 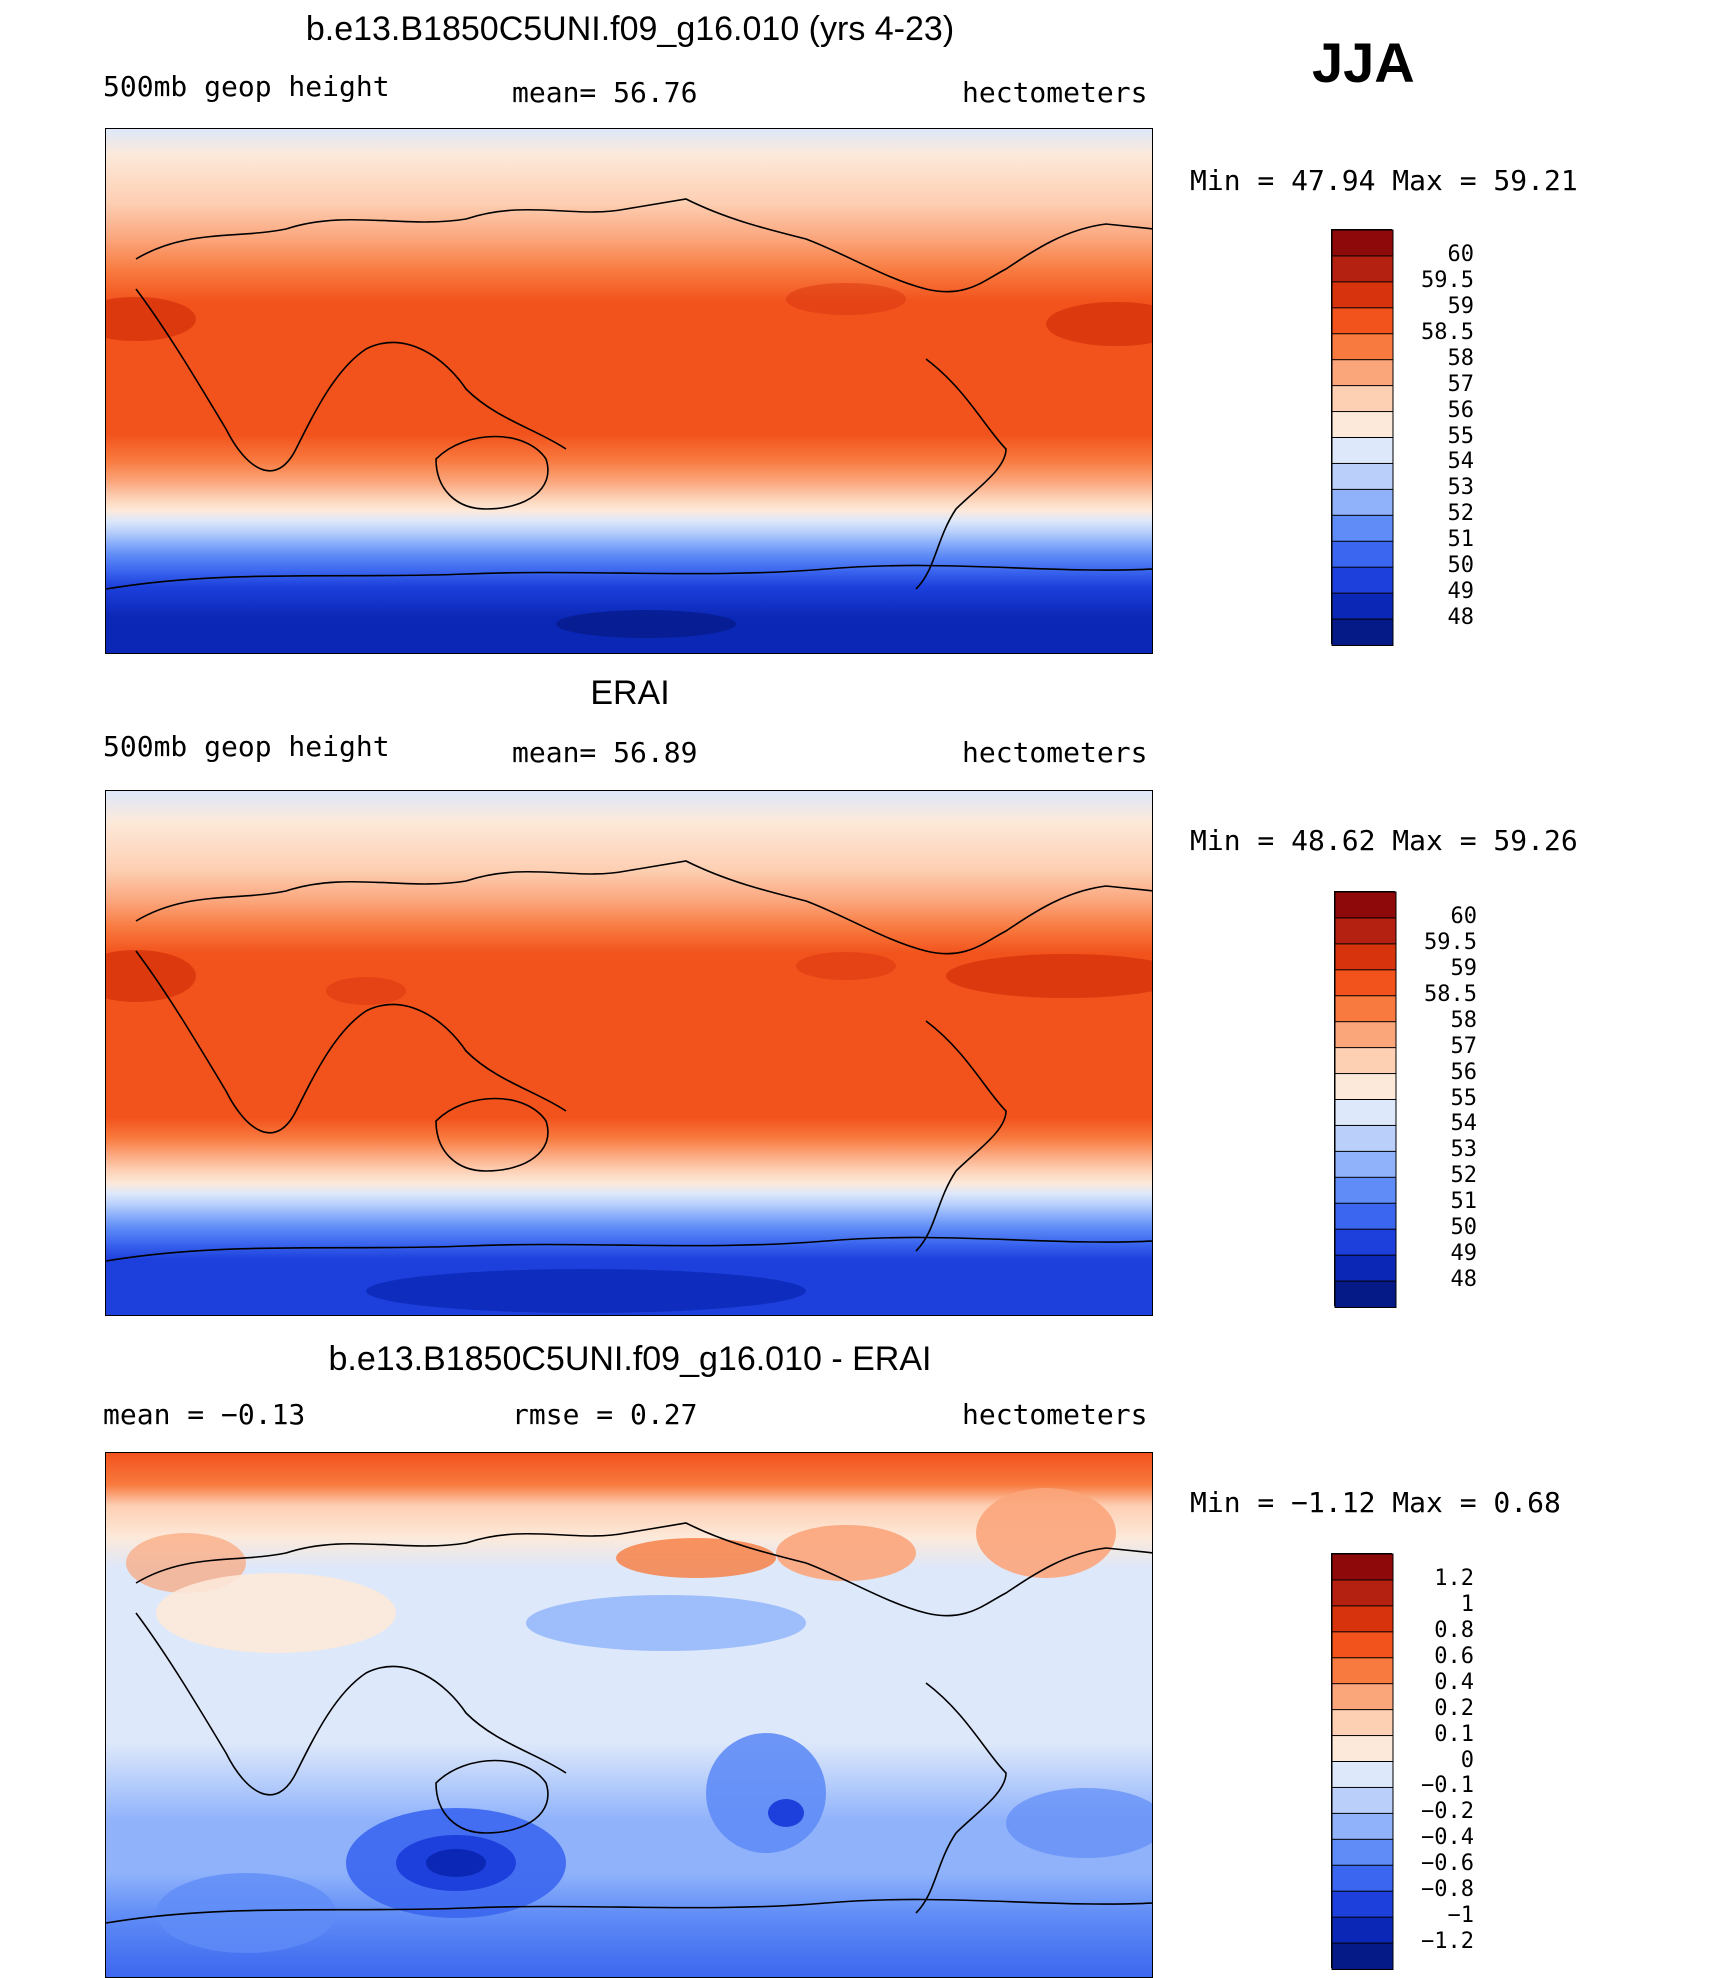 What do you see at coordinates (246, 86) in the screenshot?
I see `panel1-left-label: 500mb geop height` at bounding box center [246, 86].